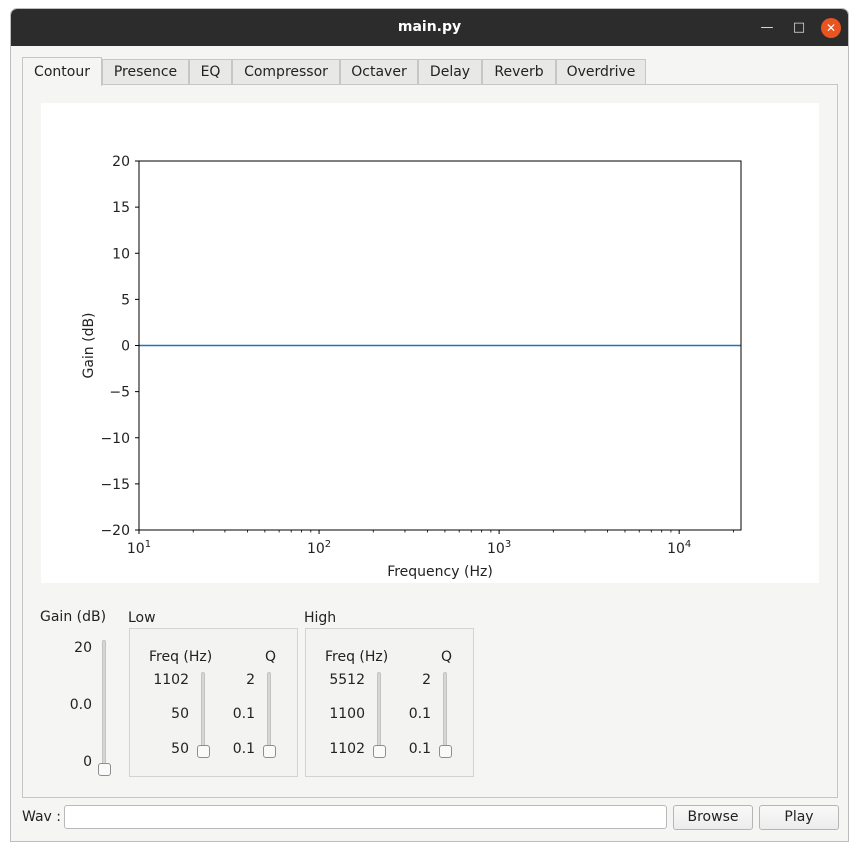  I want to click on y-tick-label: 10, so click(121, 254).